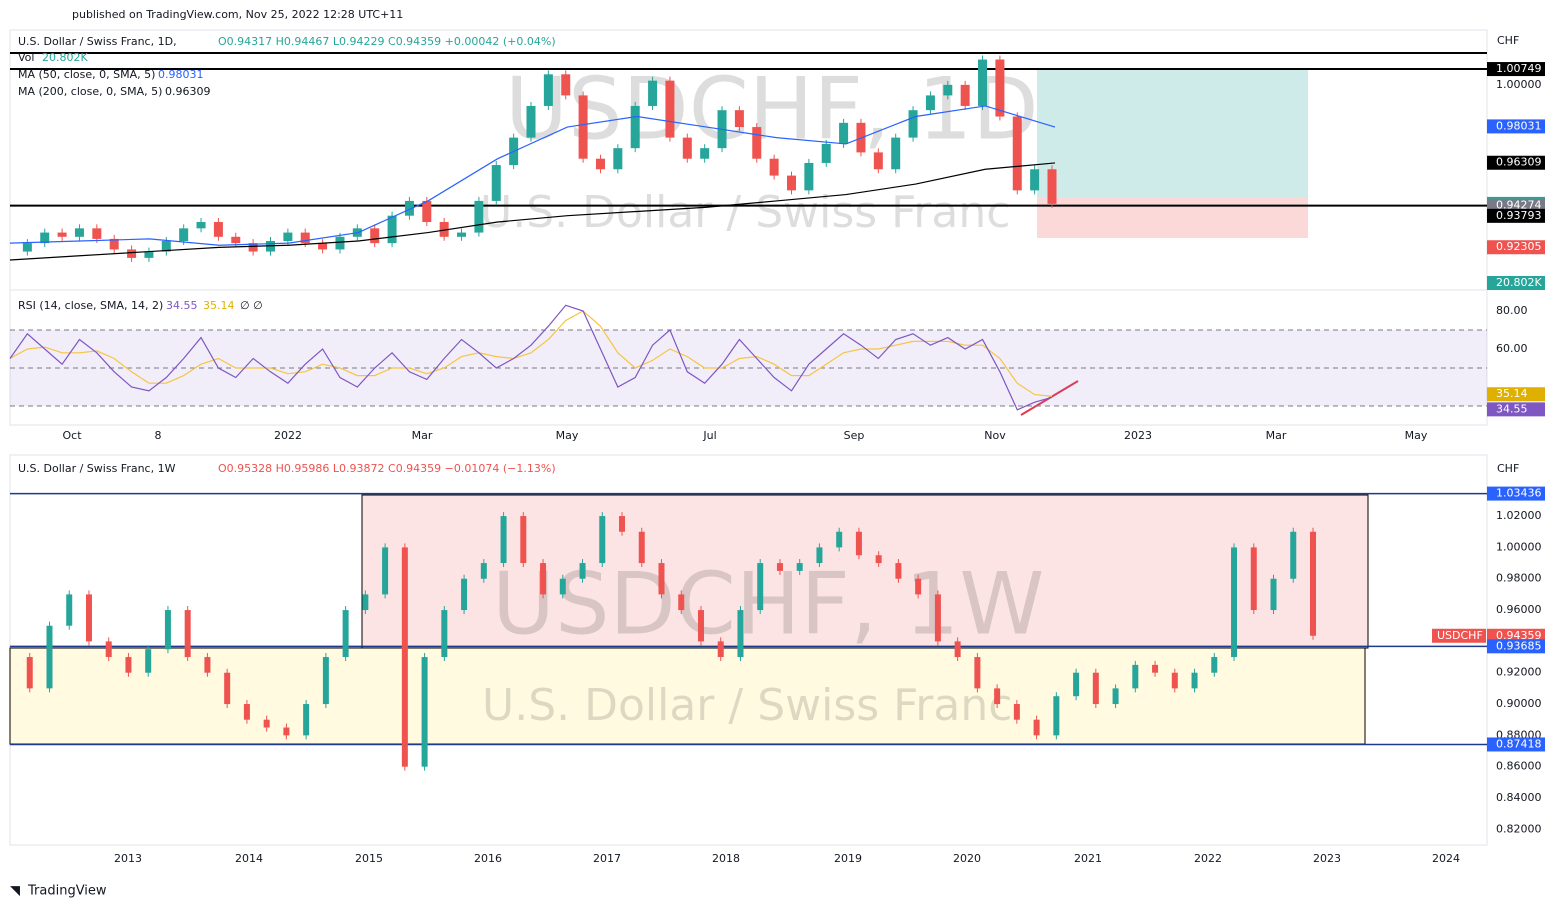 The height and width of the screenshot is (909, 1561). Describe the element at coordinates (369, 858) in the screenshot. I see `x-tick-label: 2015` at that location.